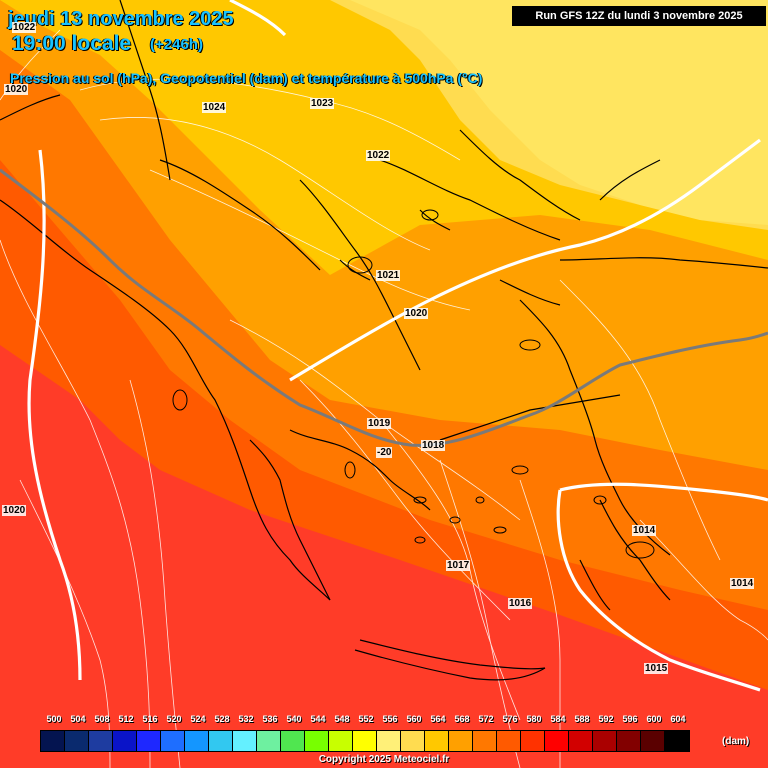 This screenshot has width=768, height=768. I want to click on forecast-time: 19:00 locale, so click(72, 43).